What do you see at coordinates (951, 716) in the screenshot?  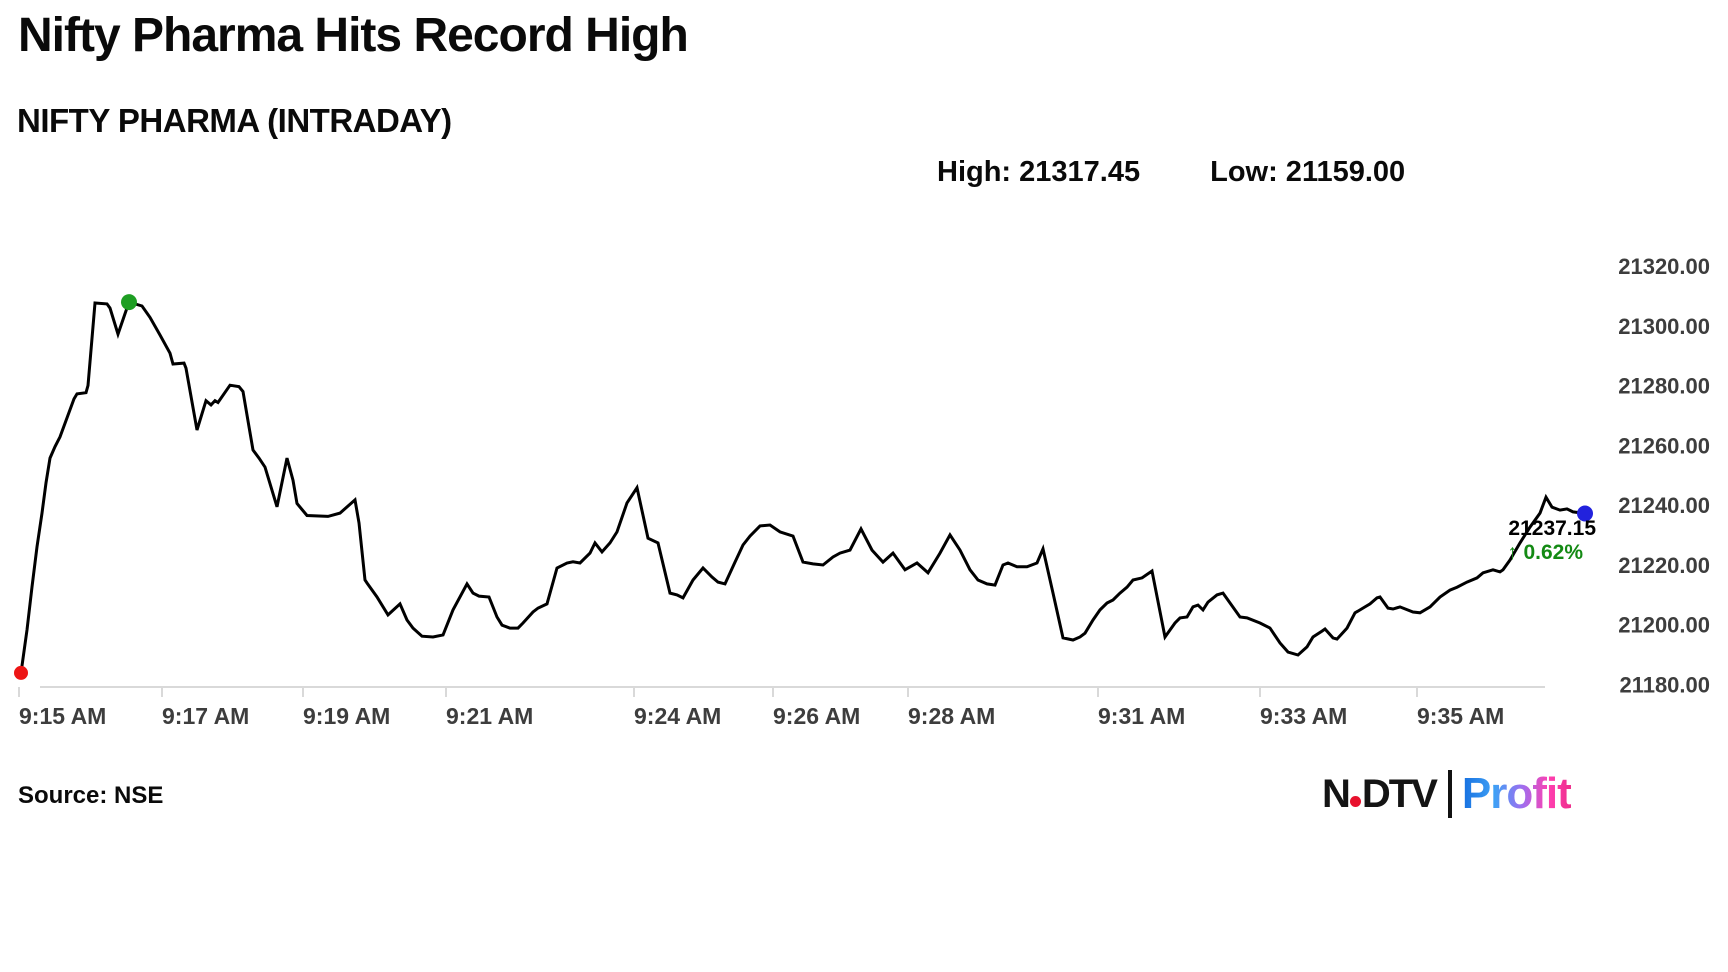 I see `x-axis-label: 9:28 AM` at bounding box center [951, 716].